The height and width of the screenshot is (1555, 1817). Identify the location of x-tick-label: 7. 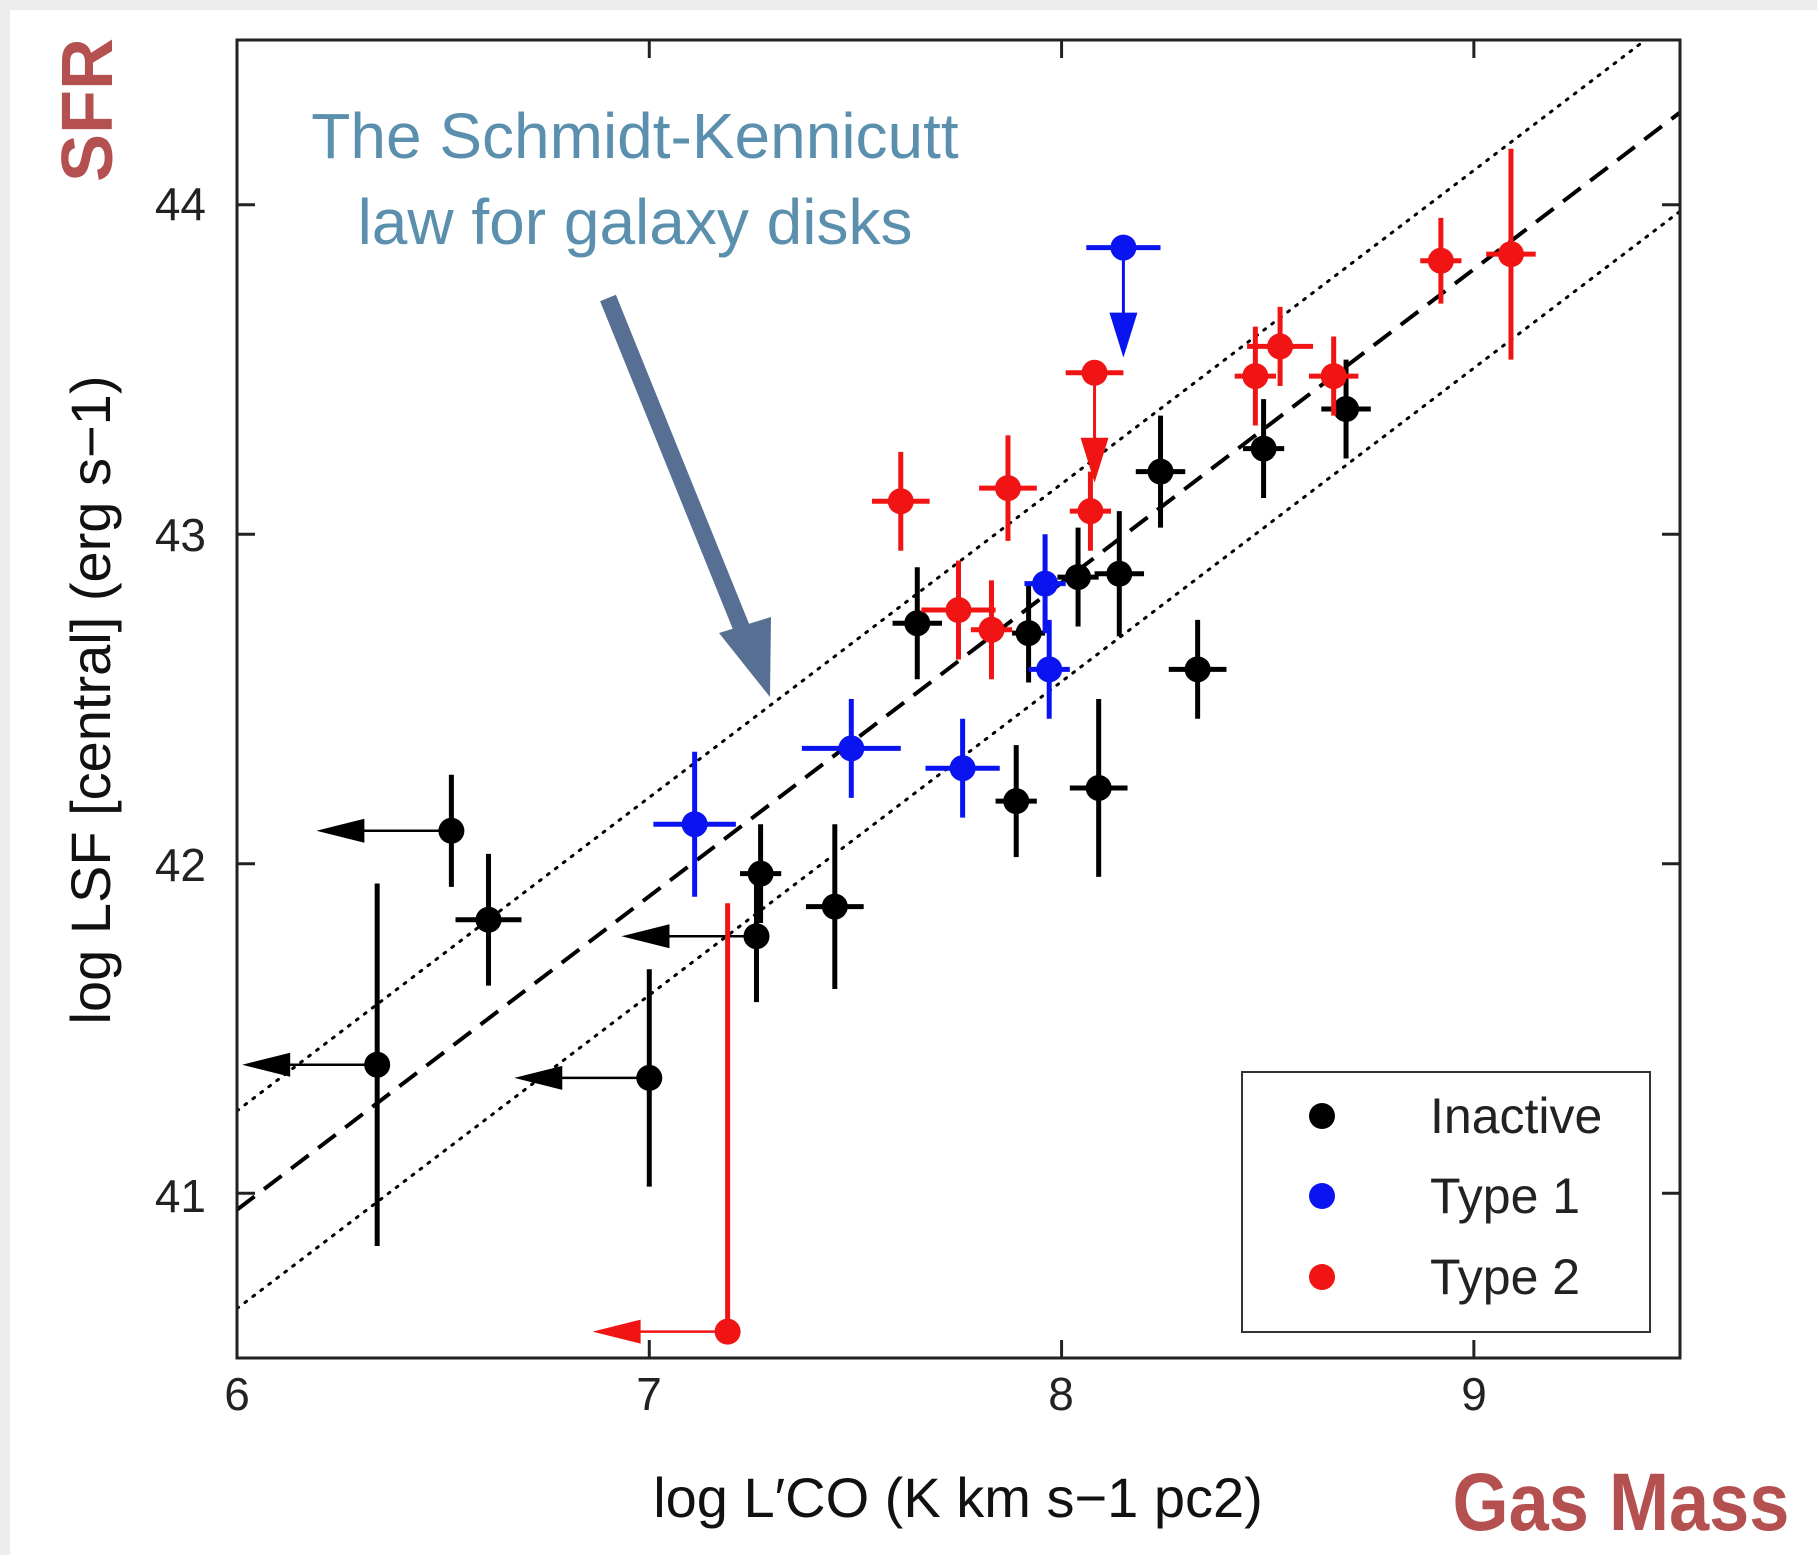
(649, 1394).